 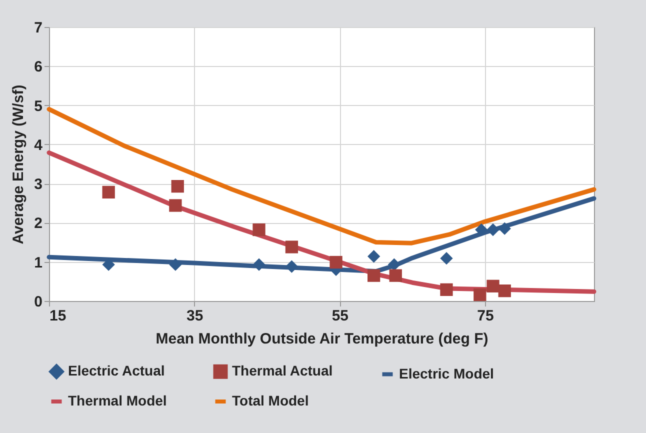 What do you see at coordinates (58, 316) in the screenshot?
I see `x-tick-label: 15` at bounding box center [58, 316].